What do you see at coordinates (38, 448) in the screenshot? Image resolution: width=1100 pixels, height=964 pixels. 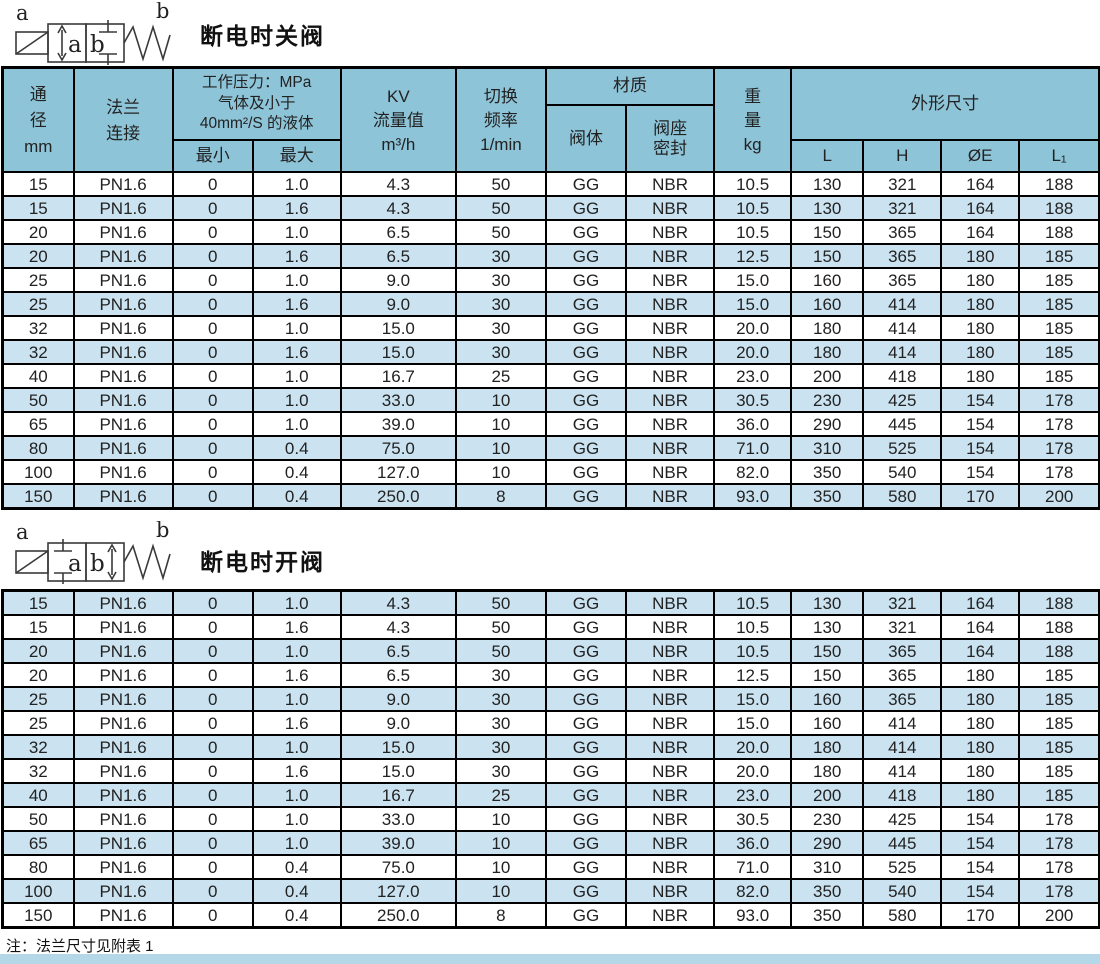 I see `cell: 80` at bounding box center [38, 448].